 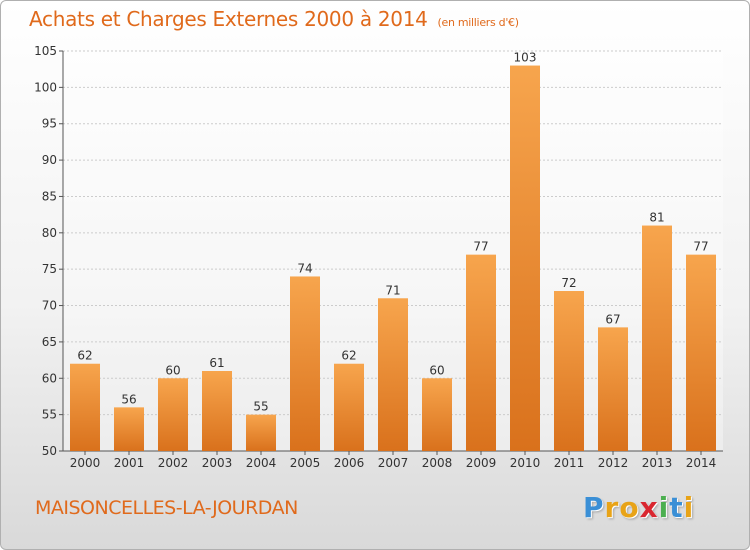 I want to click on place-name: MAISONCELLES-LA-JOURDAN, so click(x=166, y=508).